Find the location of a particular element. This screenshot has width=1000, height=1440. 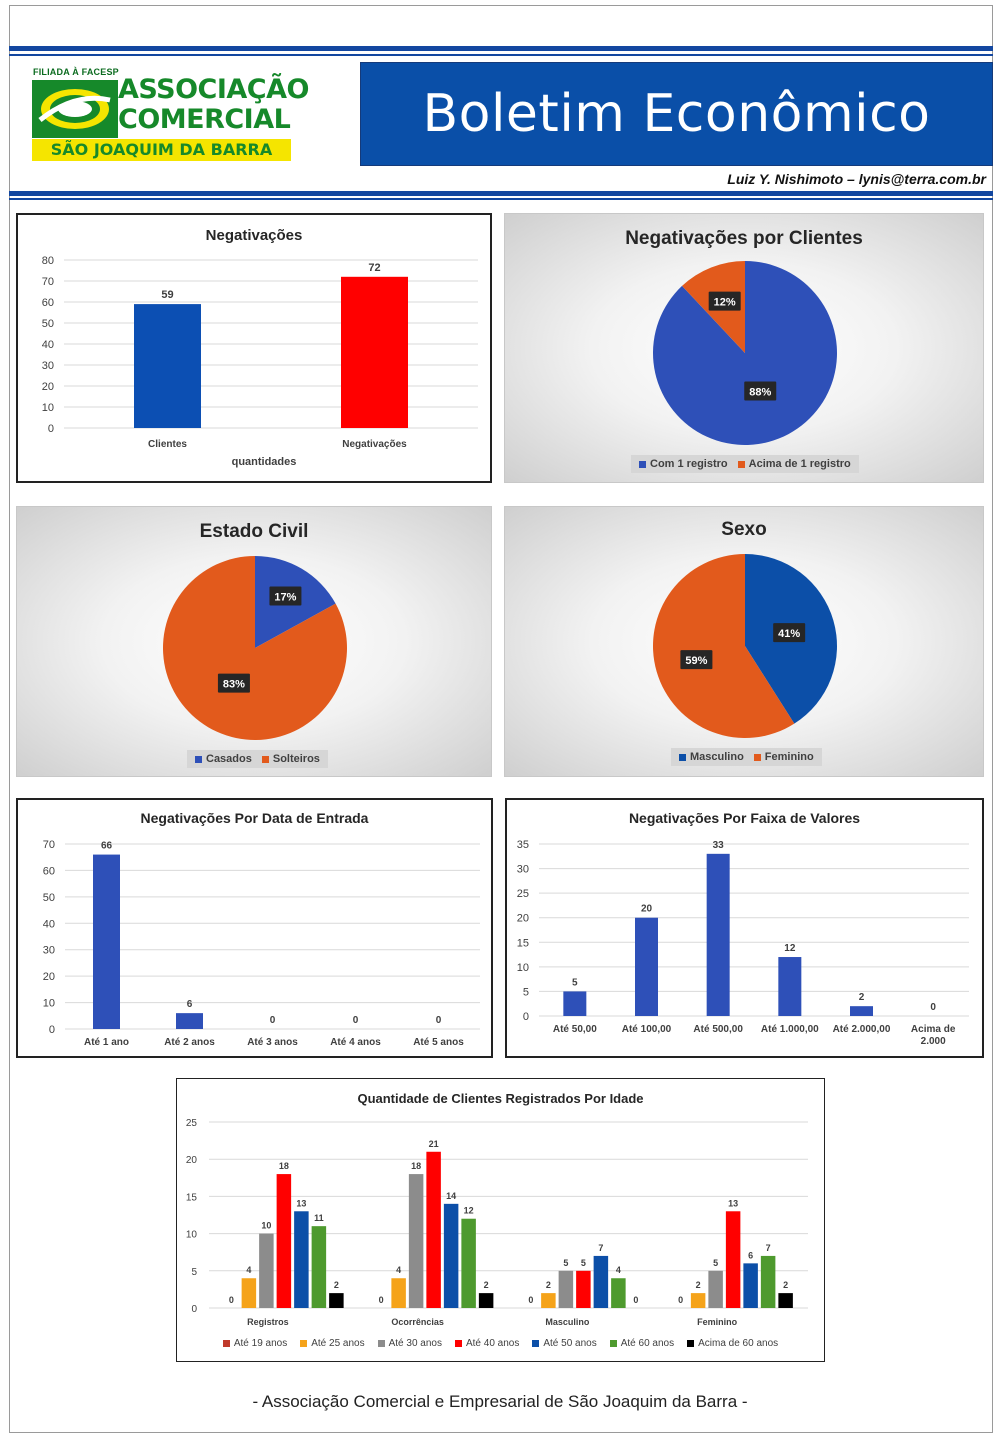

data-label: 6 is located at coordinates (190, 1004).